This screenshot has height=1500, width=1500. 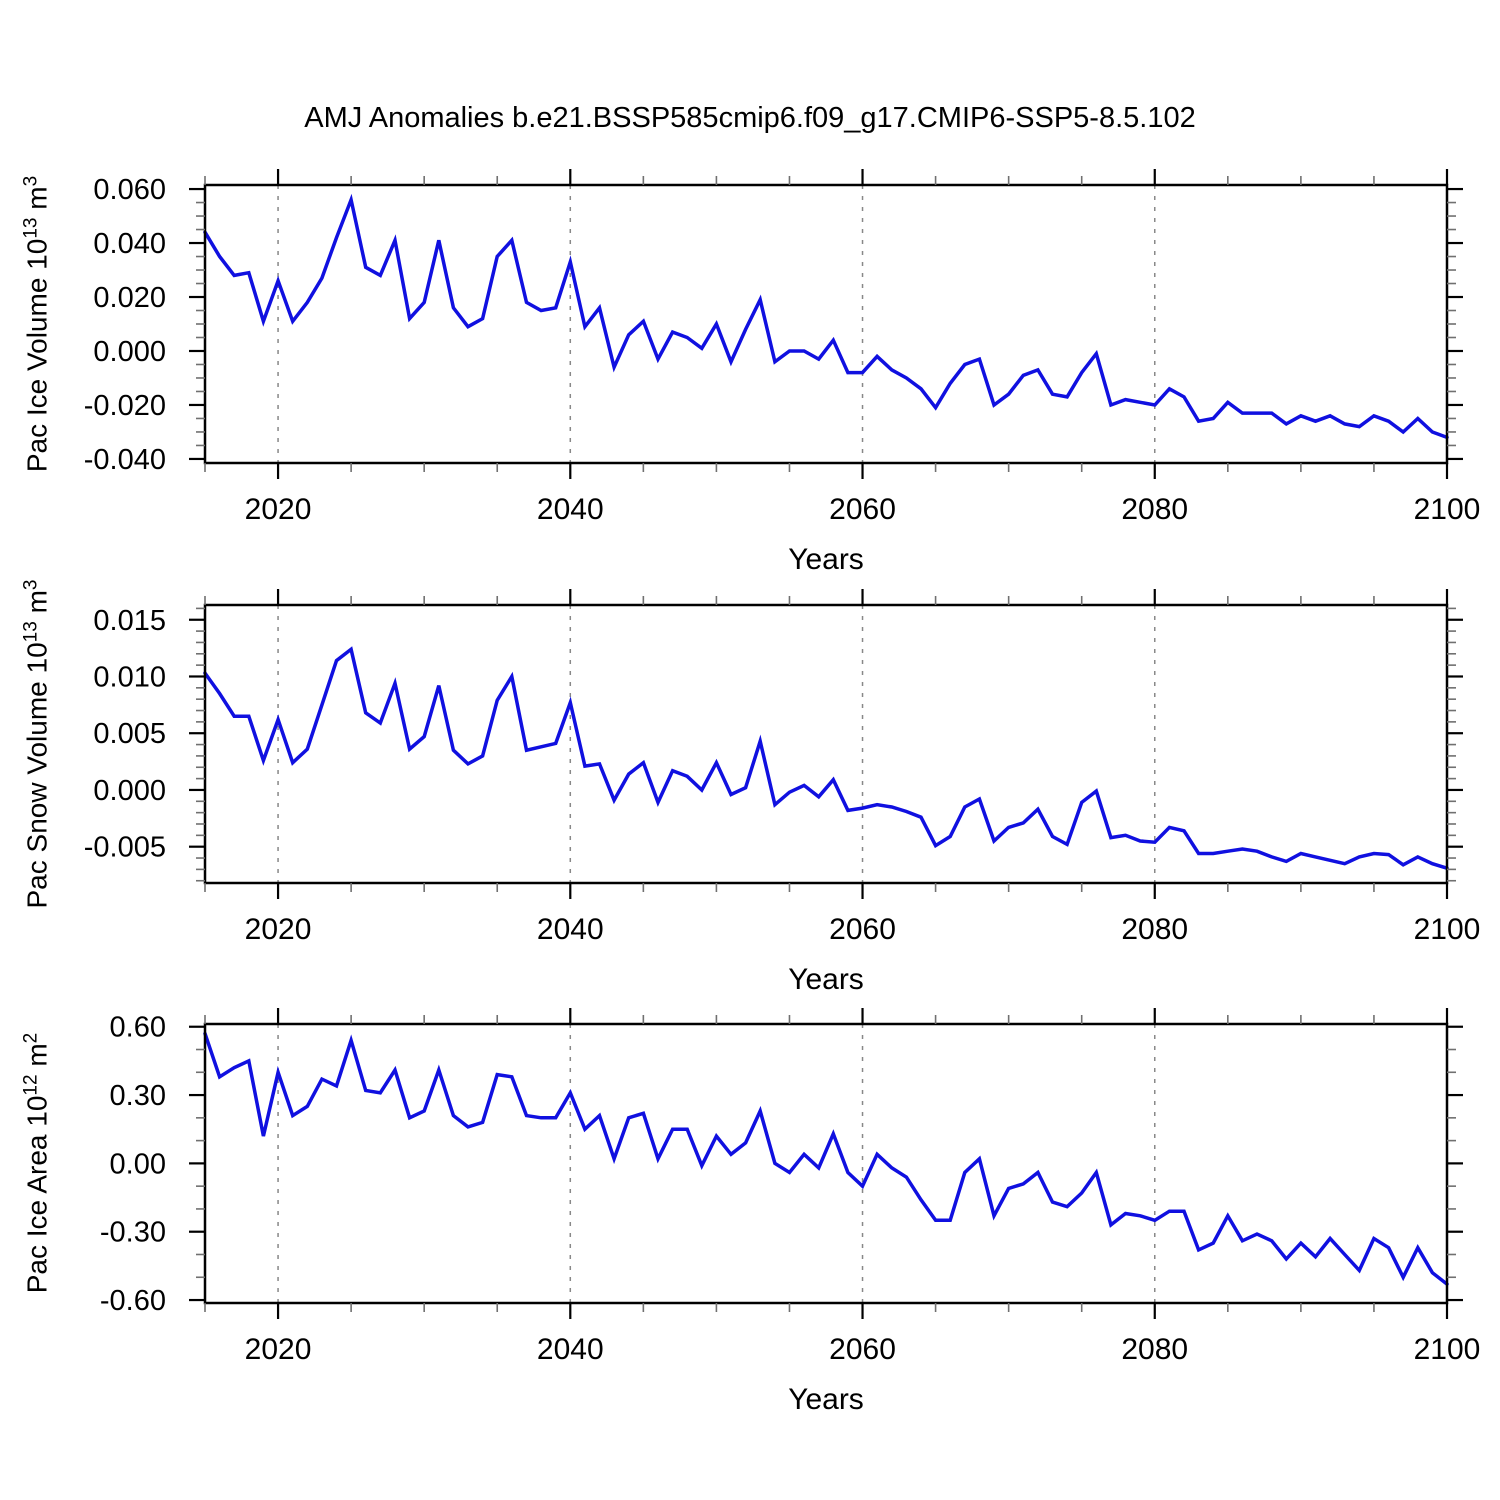 What do you see at coordinates (133, 1233) in the screenshot?
I see `y-tick-label: -0.30` at bounding box center [133, 1233].